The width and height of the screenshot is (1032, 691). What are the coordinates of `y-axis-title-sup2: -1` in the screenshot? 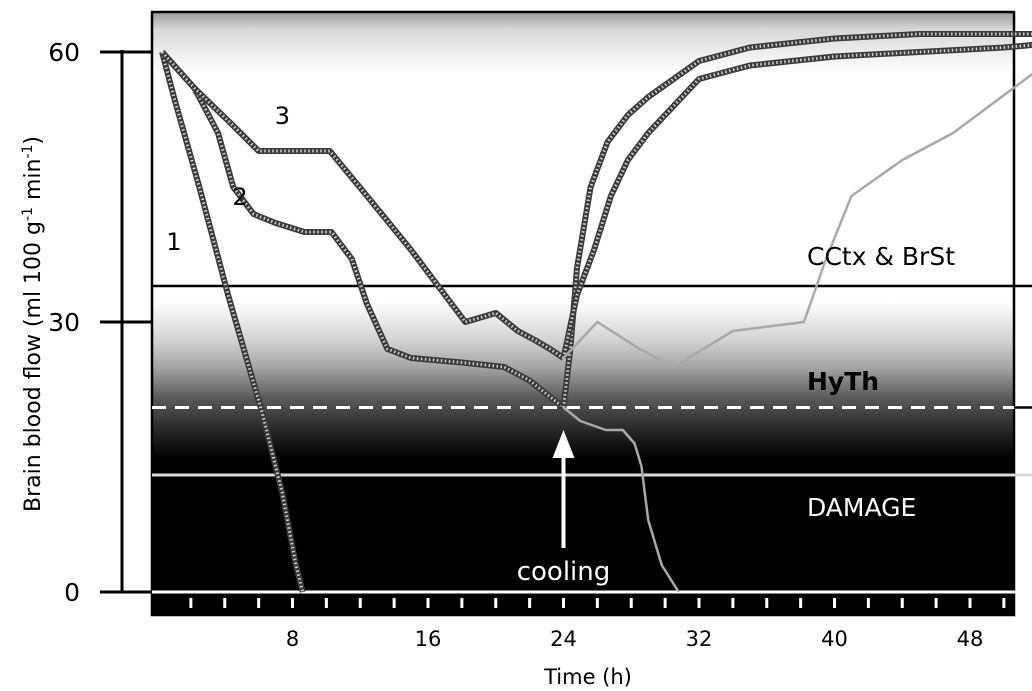 It's located at (28, 152).